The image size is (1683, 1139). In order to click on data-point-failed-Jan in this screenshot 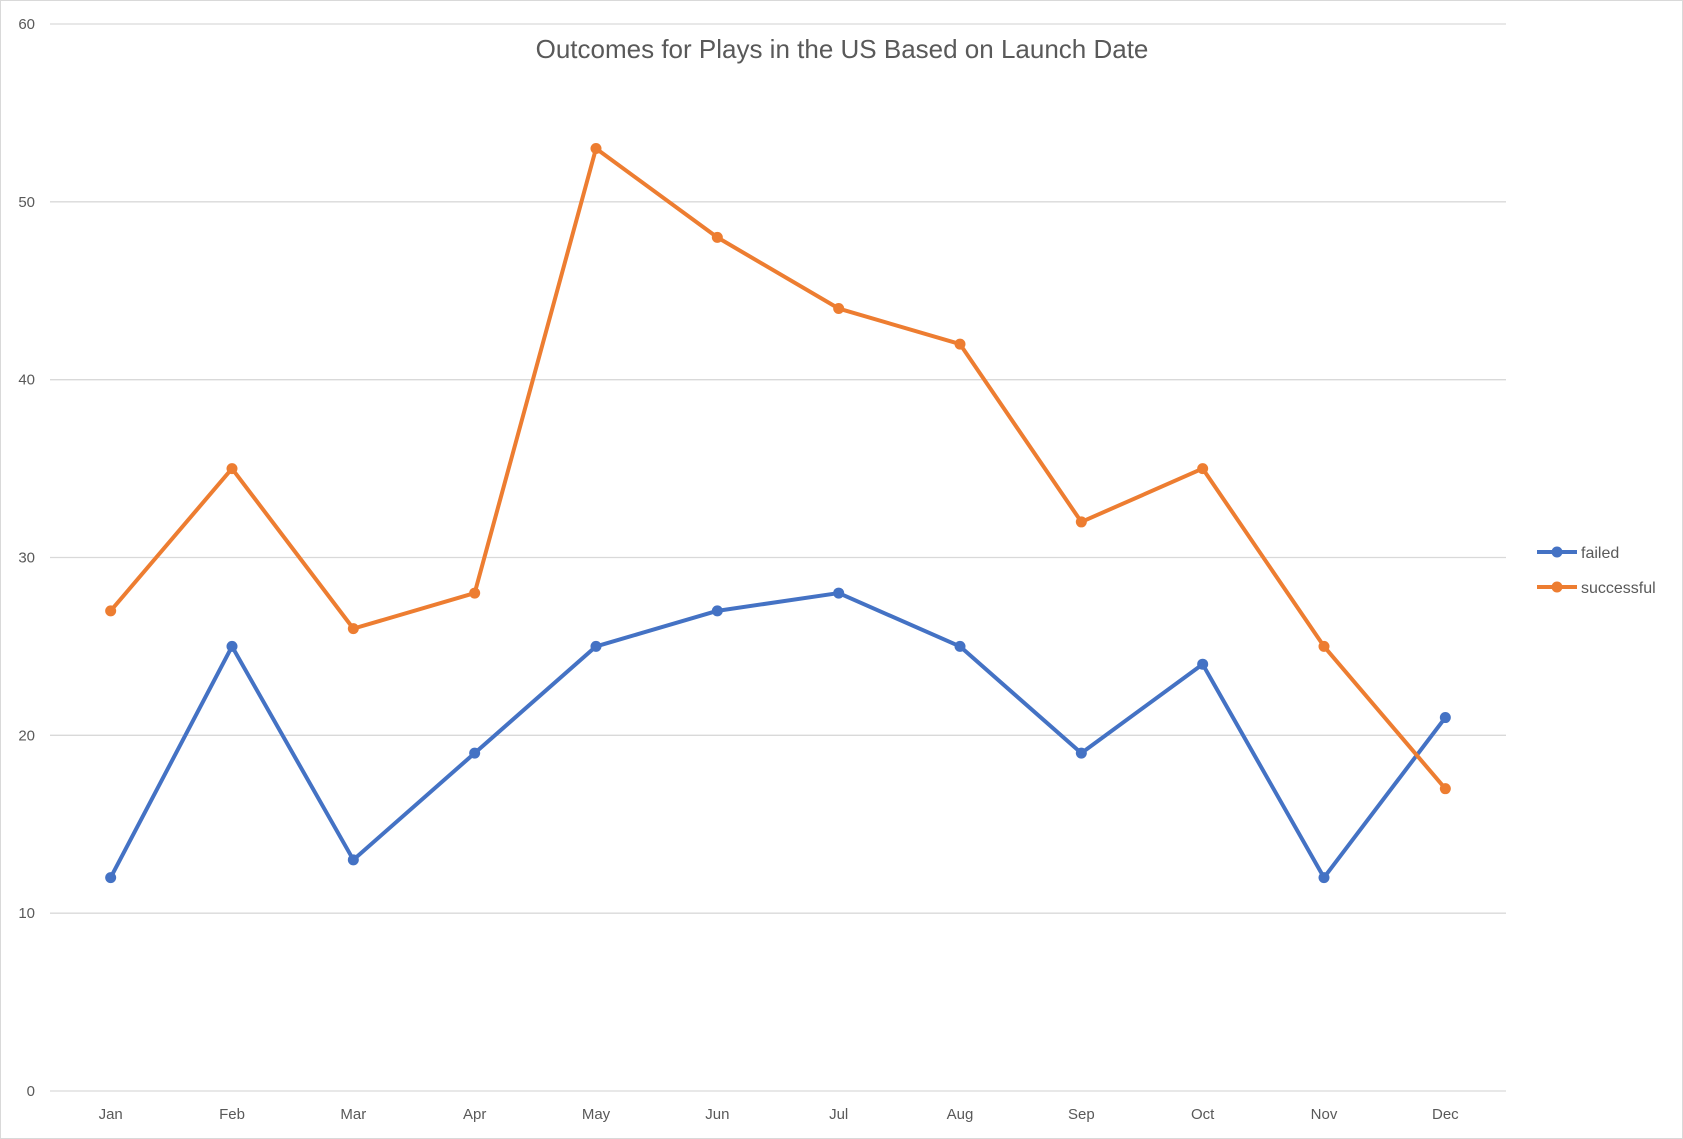, I will do `click(111, 878)`.